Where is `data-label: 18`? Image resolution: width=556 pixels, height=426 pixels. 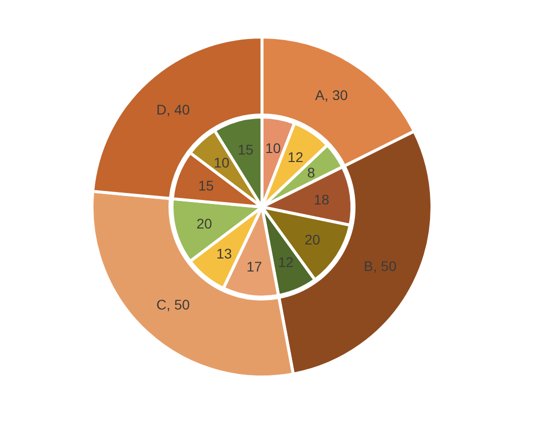
data-label: 18 is located at coordinates (322, 199).